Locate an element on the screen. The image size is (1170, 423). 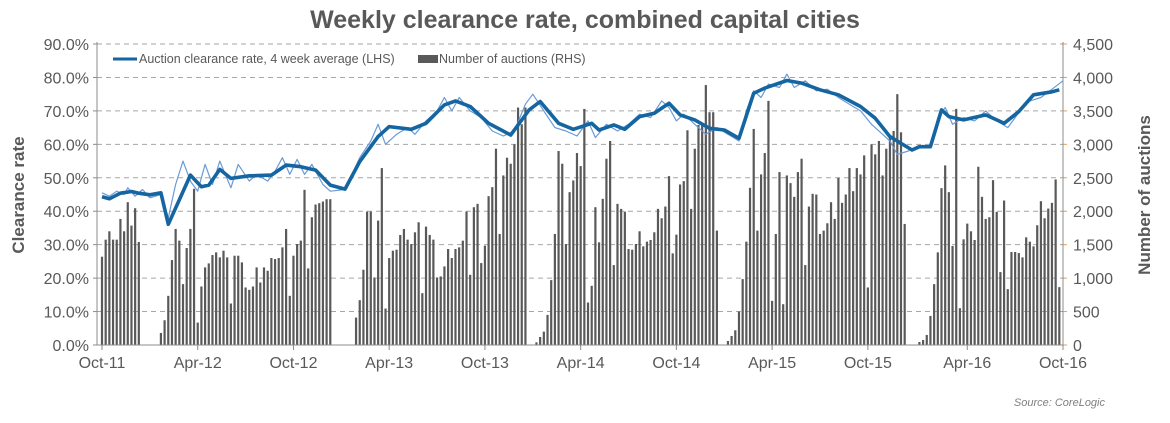
left-tick-label: 0.0% is located at coordinates (71, 346).